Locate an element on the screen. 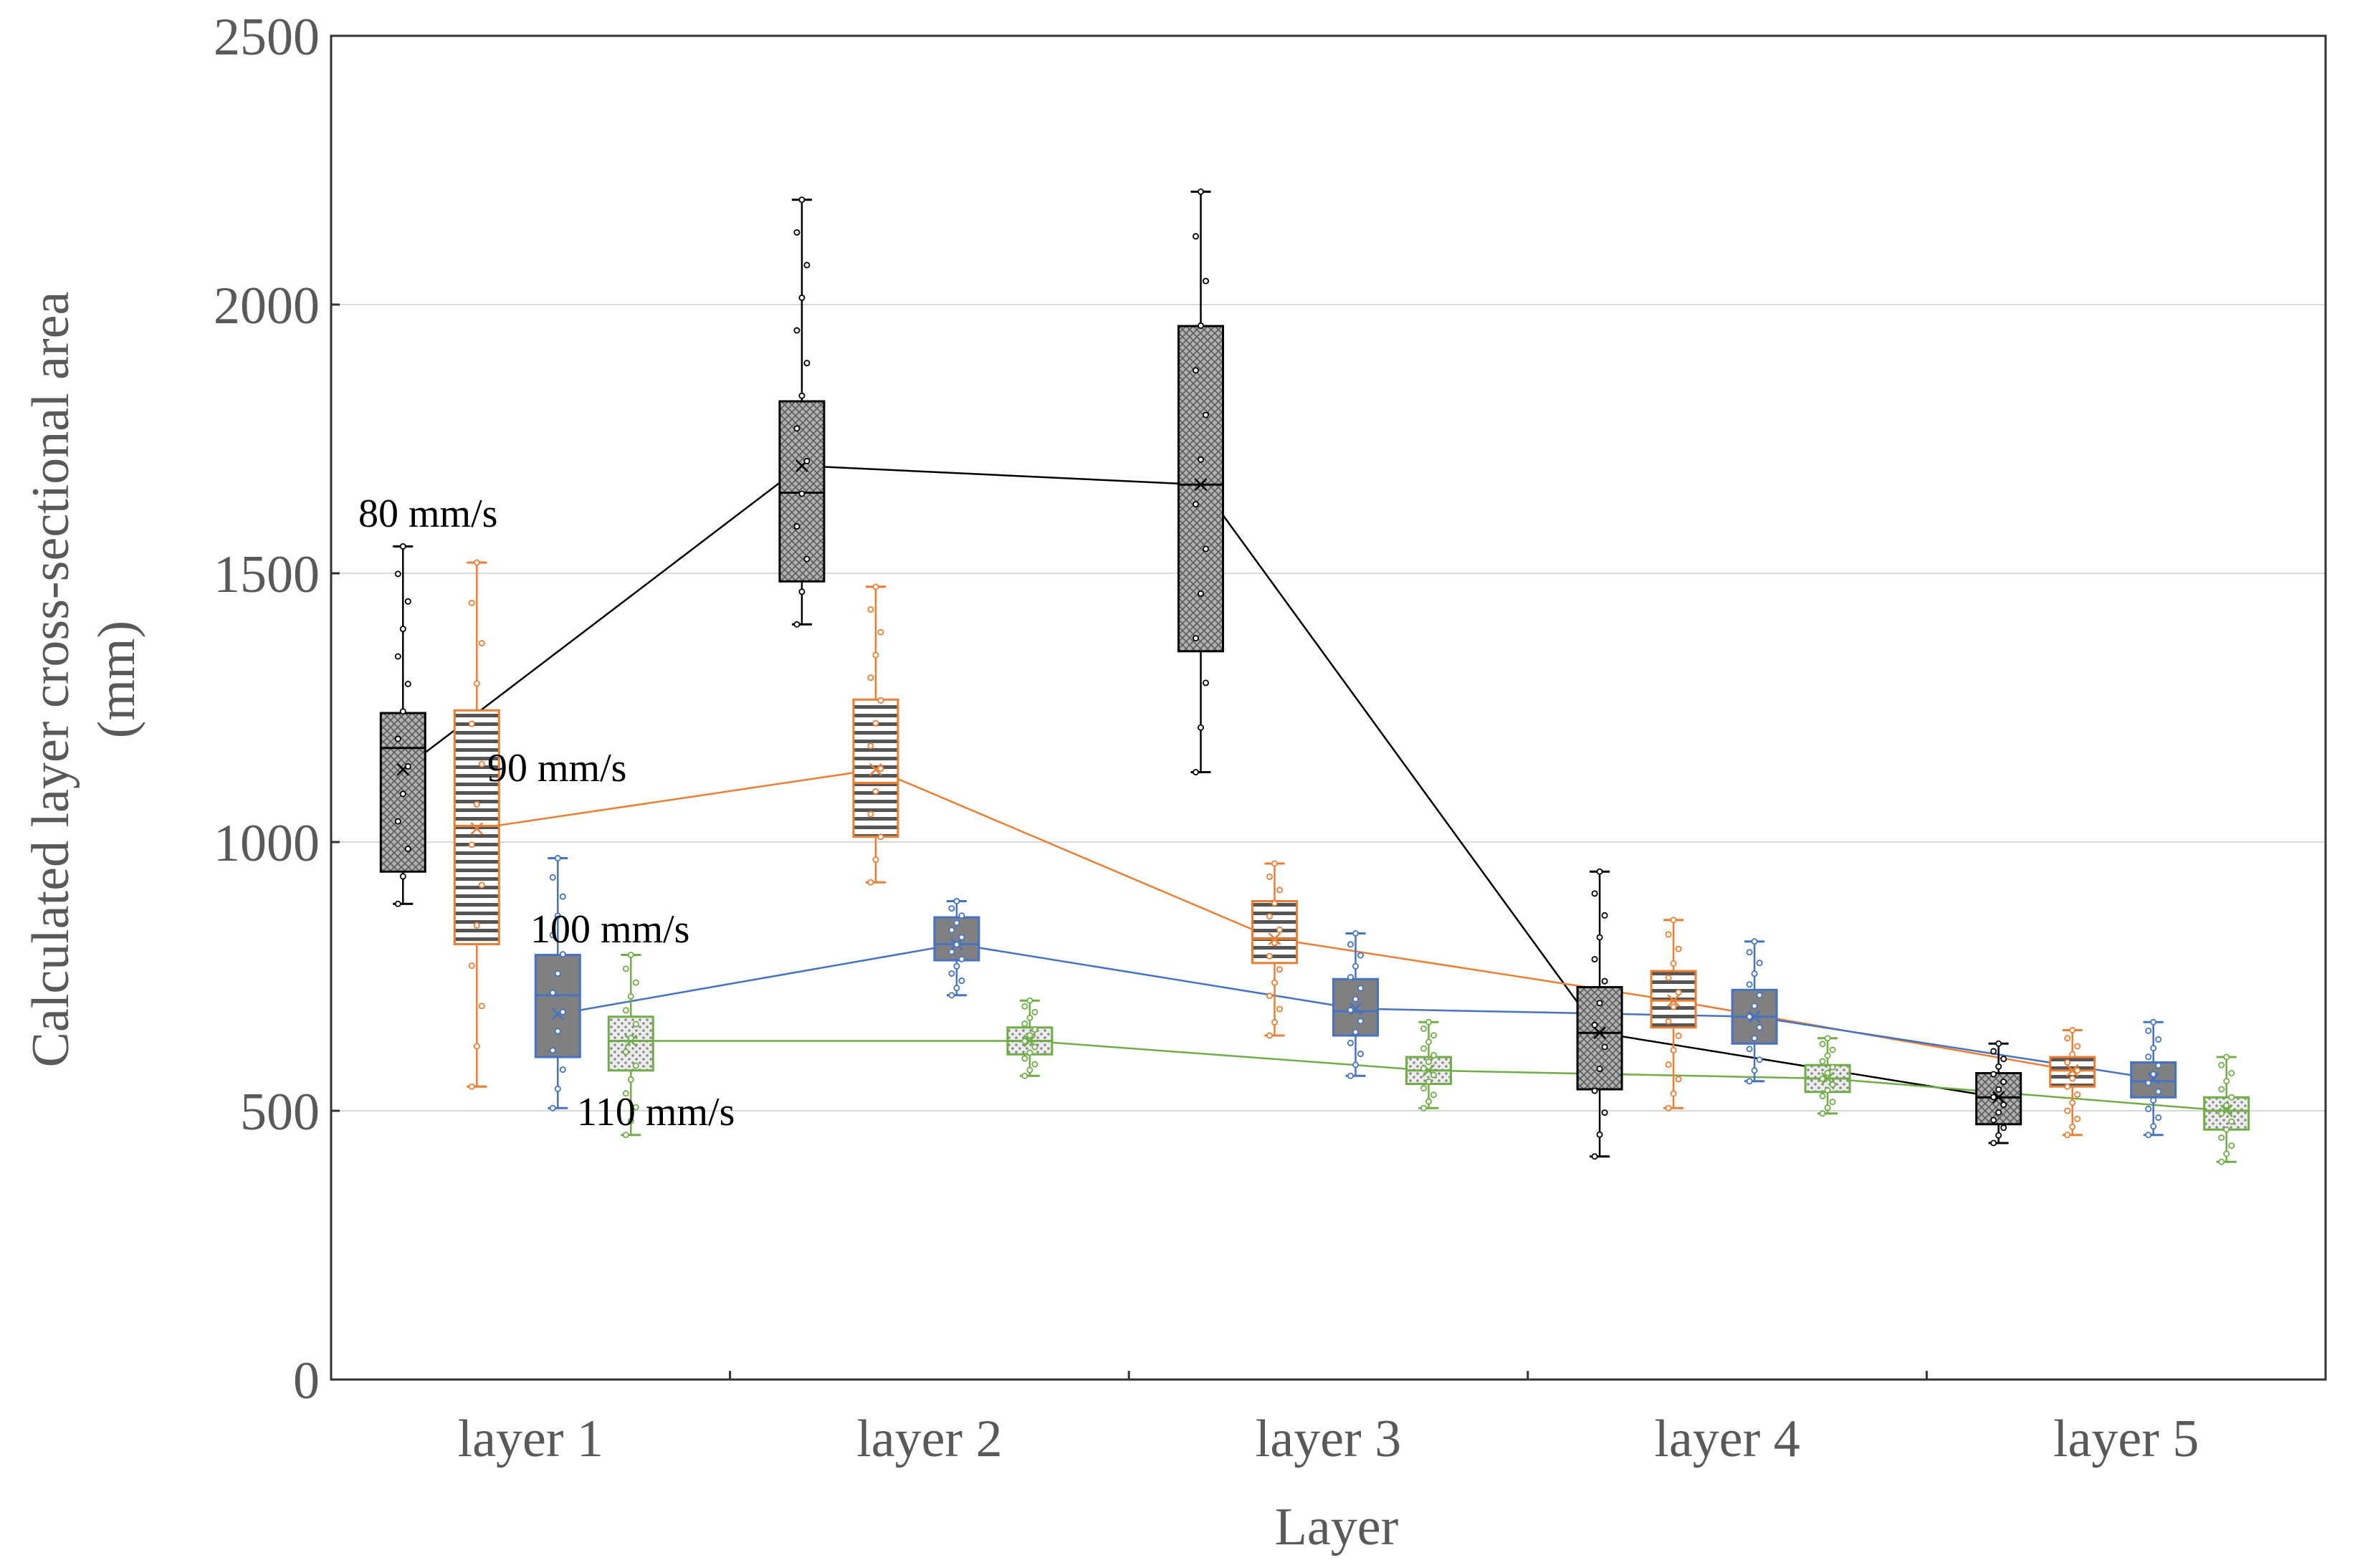 The image size is (2365, 1568). y-tick-label: 2500 is located at coordinates (267, 38).